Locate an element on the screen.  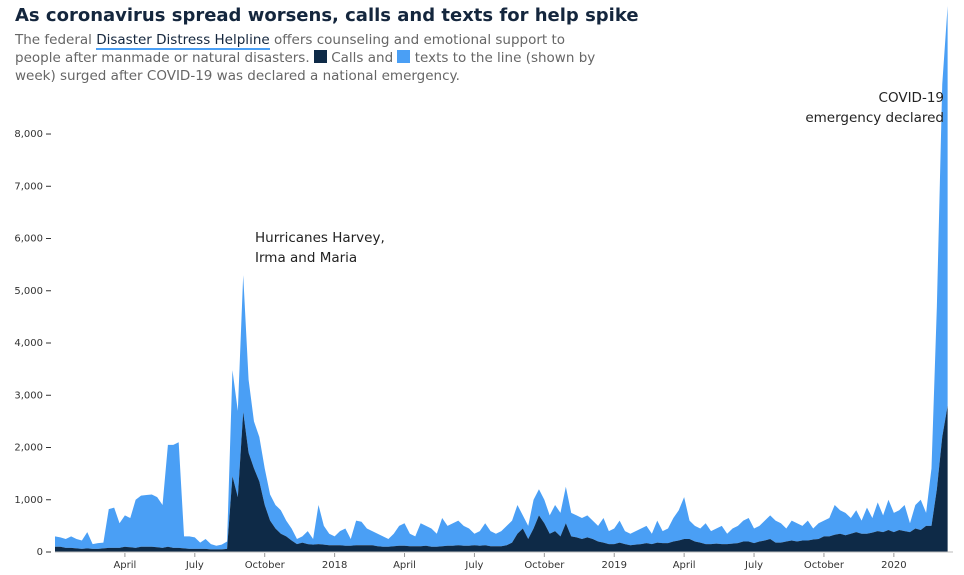
y-tick-label: 5,000 is located at coordinates (28, 291).